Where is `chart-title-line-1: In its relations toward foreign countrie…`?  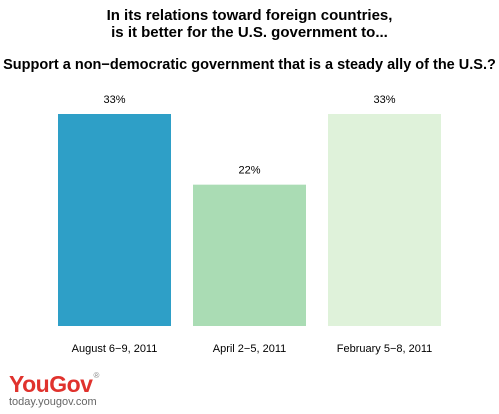
chart-title-line-1: In its relations toward foreign countrie… is located at coordinates (249, 15).